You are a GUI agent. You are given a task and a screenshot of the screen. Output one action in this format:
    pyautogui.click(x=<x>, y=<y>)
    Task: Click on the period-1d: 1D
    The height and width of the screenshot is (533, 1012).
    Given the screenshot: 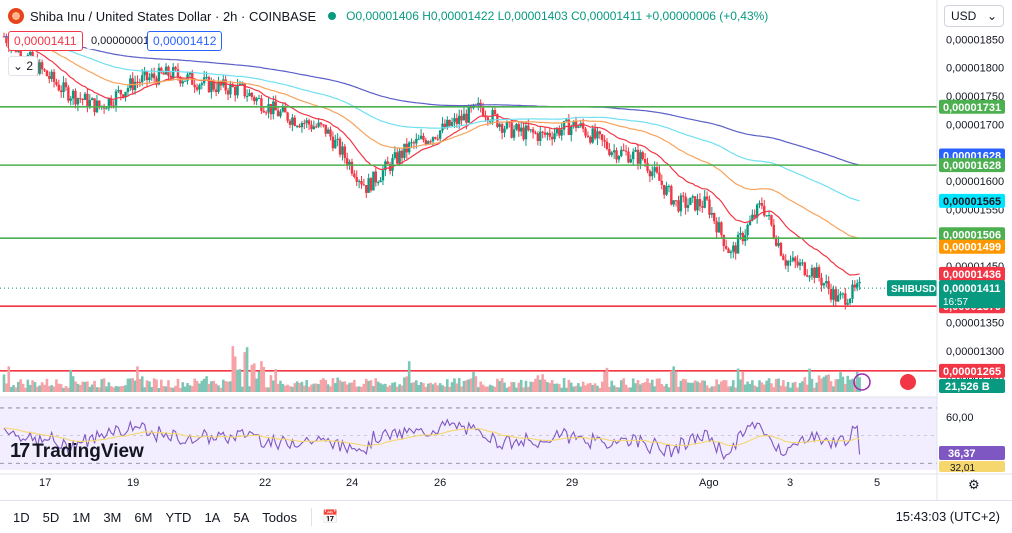 What is the action you would take?
    pyautogui.click(x=21, y=517)
    